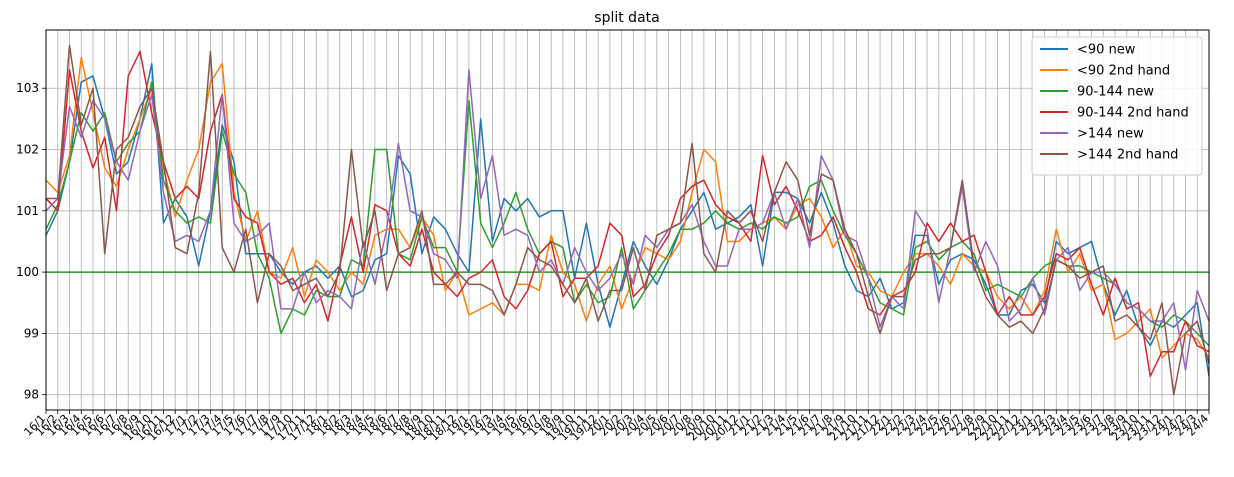 Image resolution: width=1234 pixels, height=477 pixels. Describe the element at coordinates (1123, 71) in the screenshot. I see `legend-label: <90 2nd hand` at that location.